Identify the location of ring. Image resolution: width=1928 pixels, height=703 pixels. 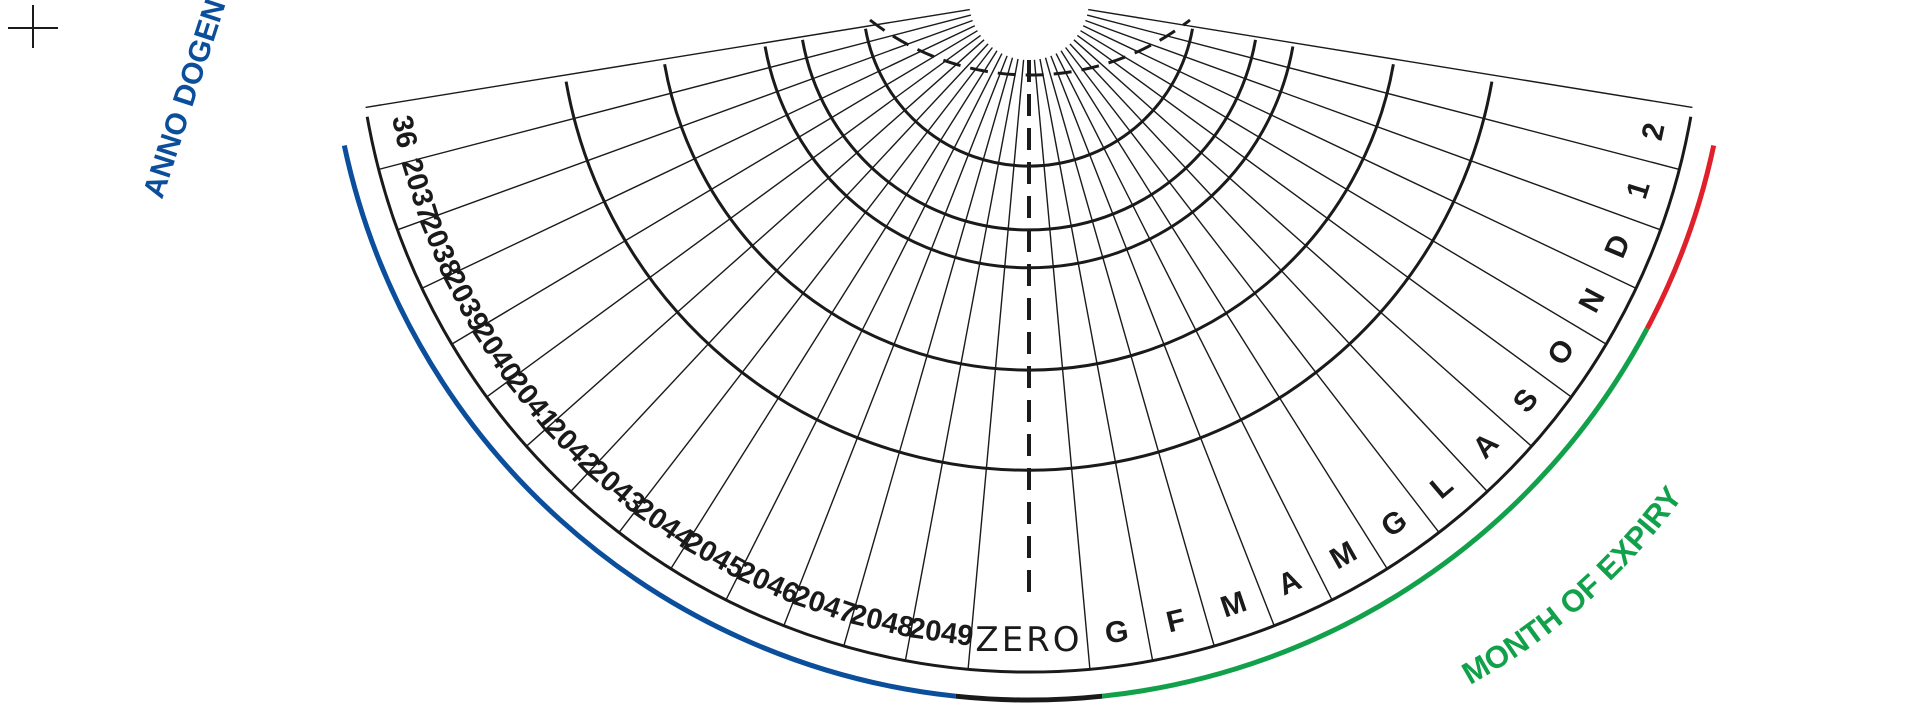
(1029, 135).